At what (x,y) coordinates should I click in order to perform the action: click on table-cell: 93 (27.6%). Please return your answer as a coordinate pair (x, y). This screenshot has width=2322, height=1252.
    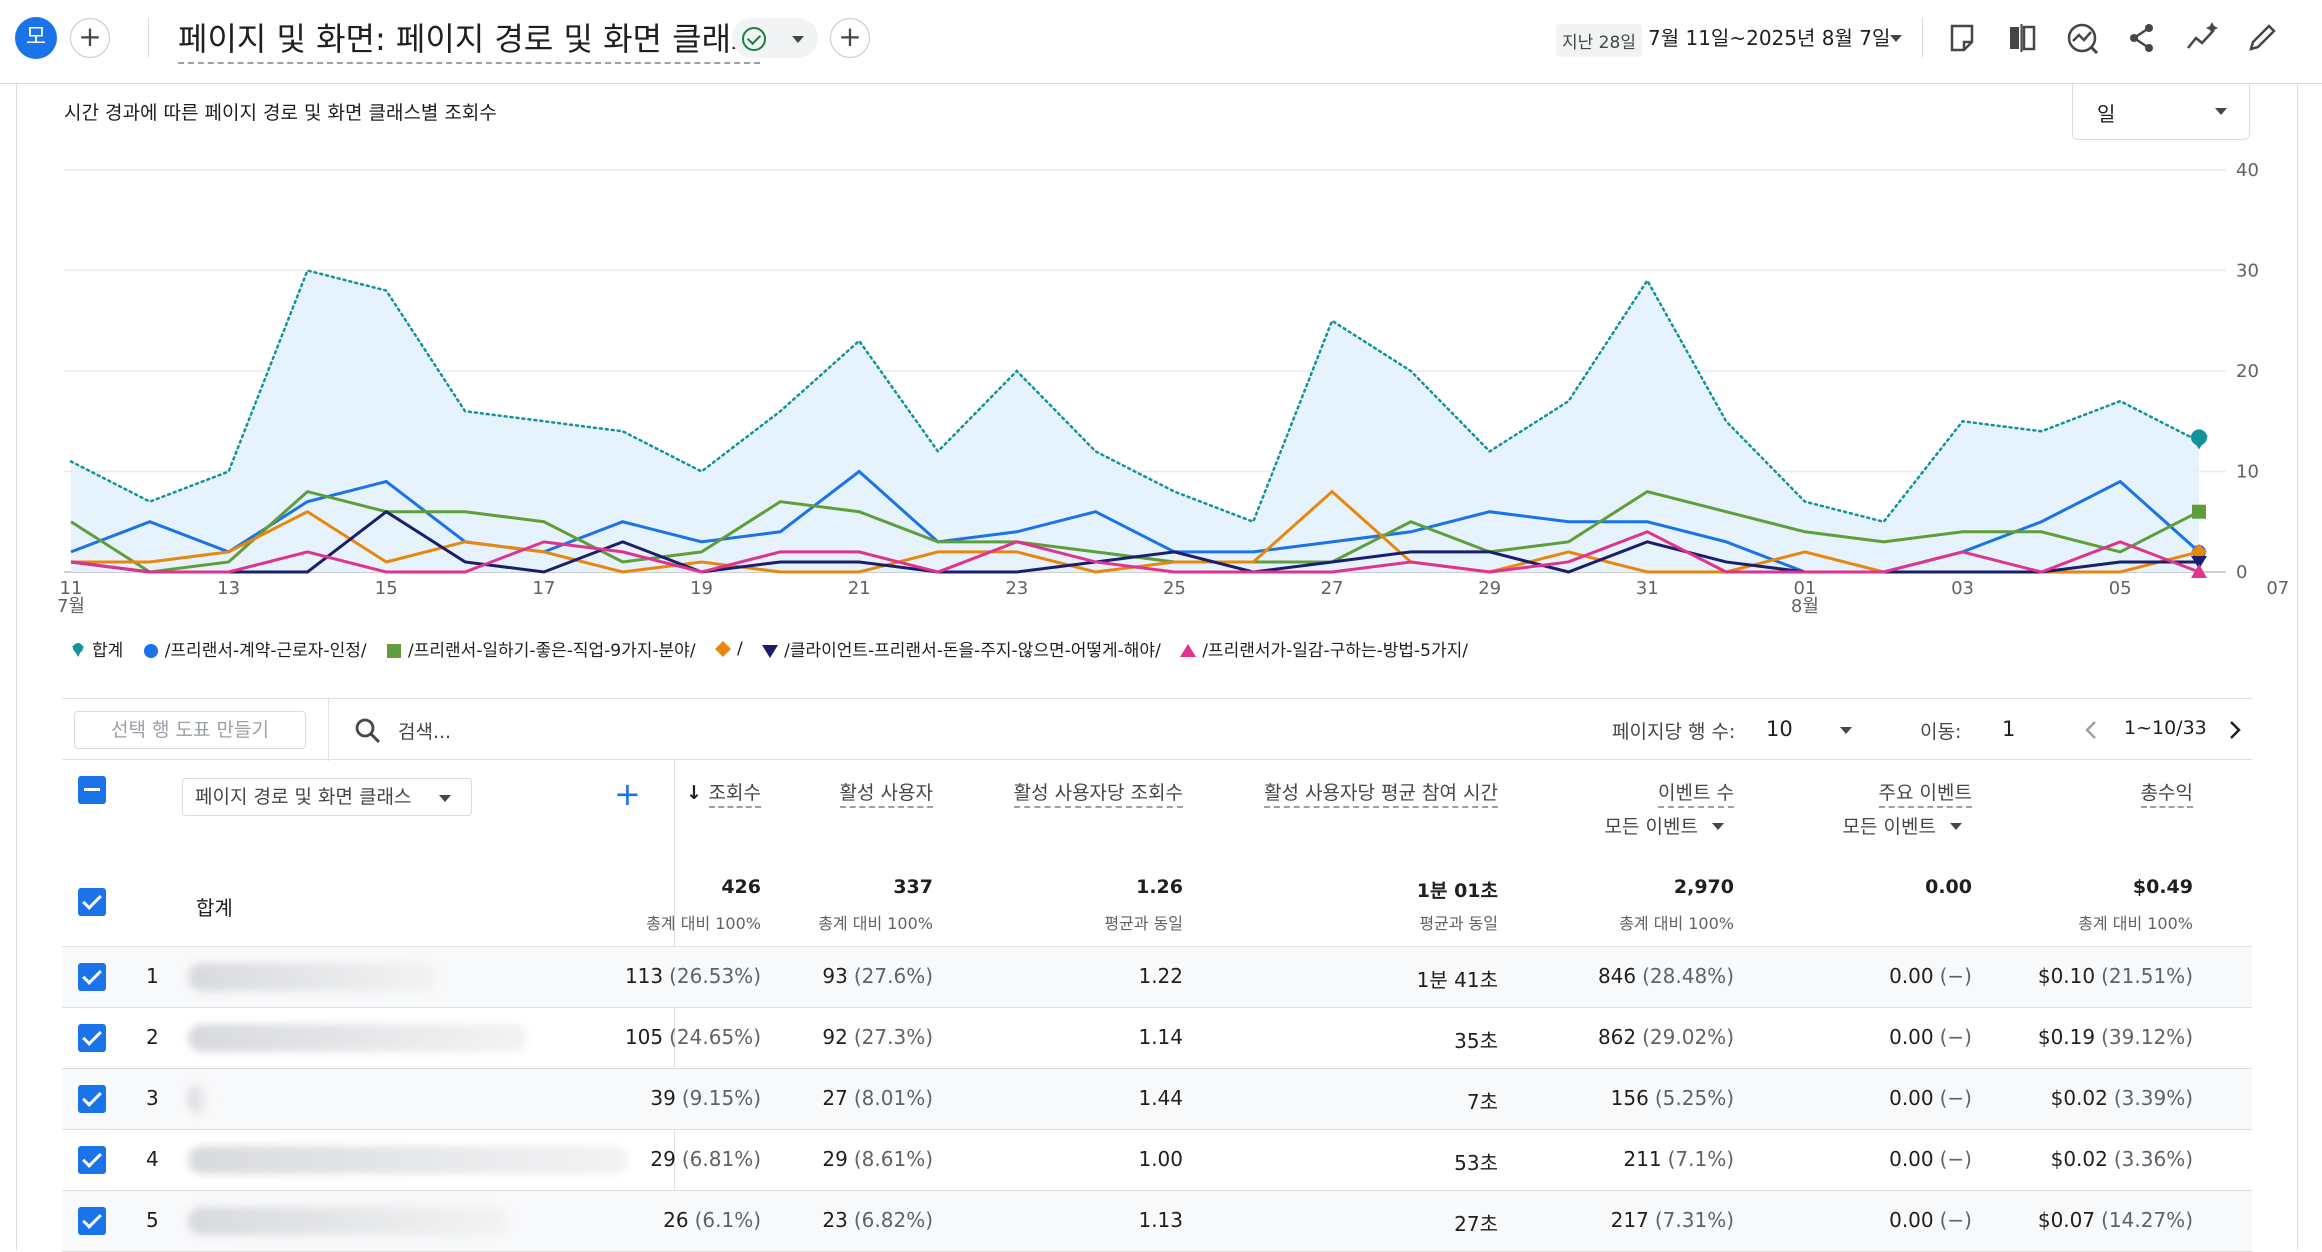
    Looking at the image, I should click on (877, 976).